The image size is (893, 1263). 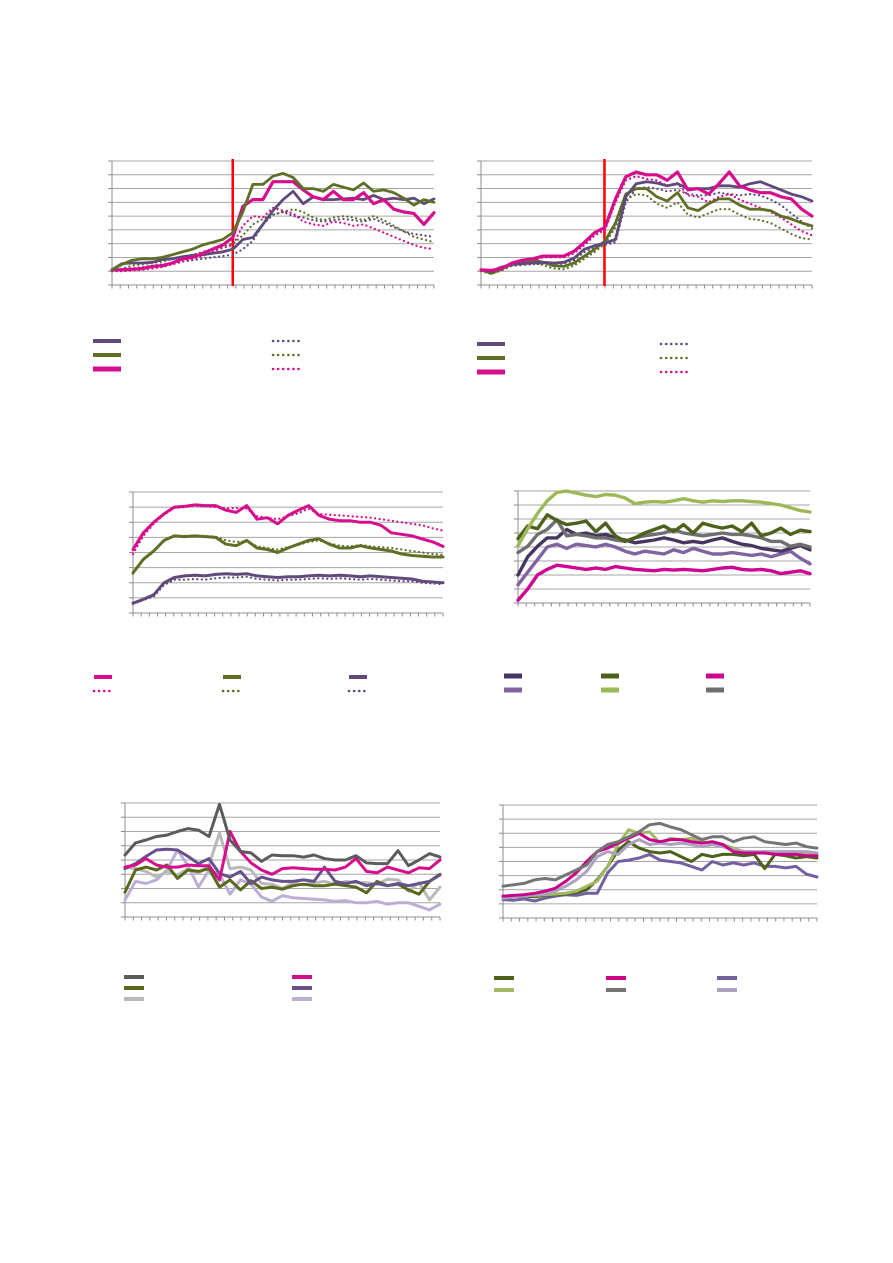 I want to click on mid-right-legend-swatch-magenta, so click(x=715, y=676).